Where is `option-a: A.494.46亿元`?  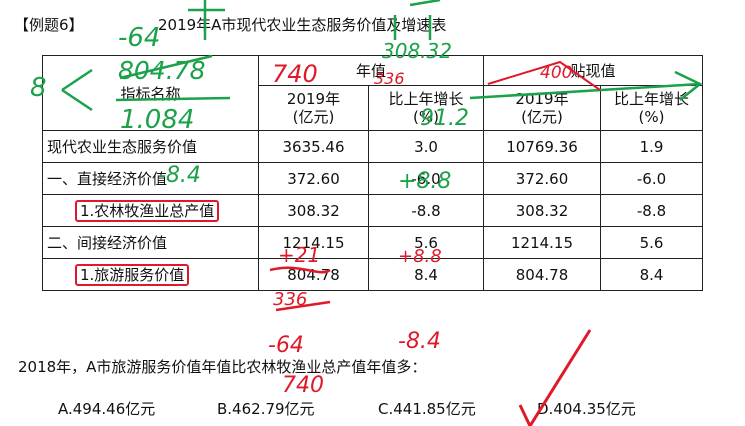
option-a: A.494.46亿元 is located at coordinates (107, 409).